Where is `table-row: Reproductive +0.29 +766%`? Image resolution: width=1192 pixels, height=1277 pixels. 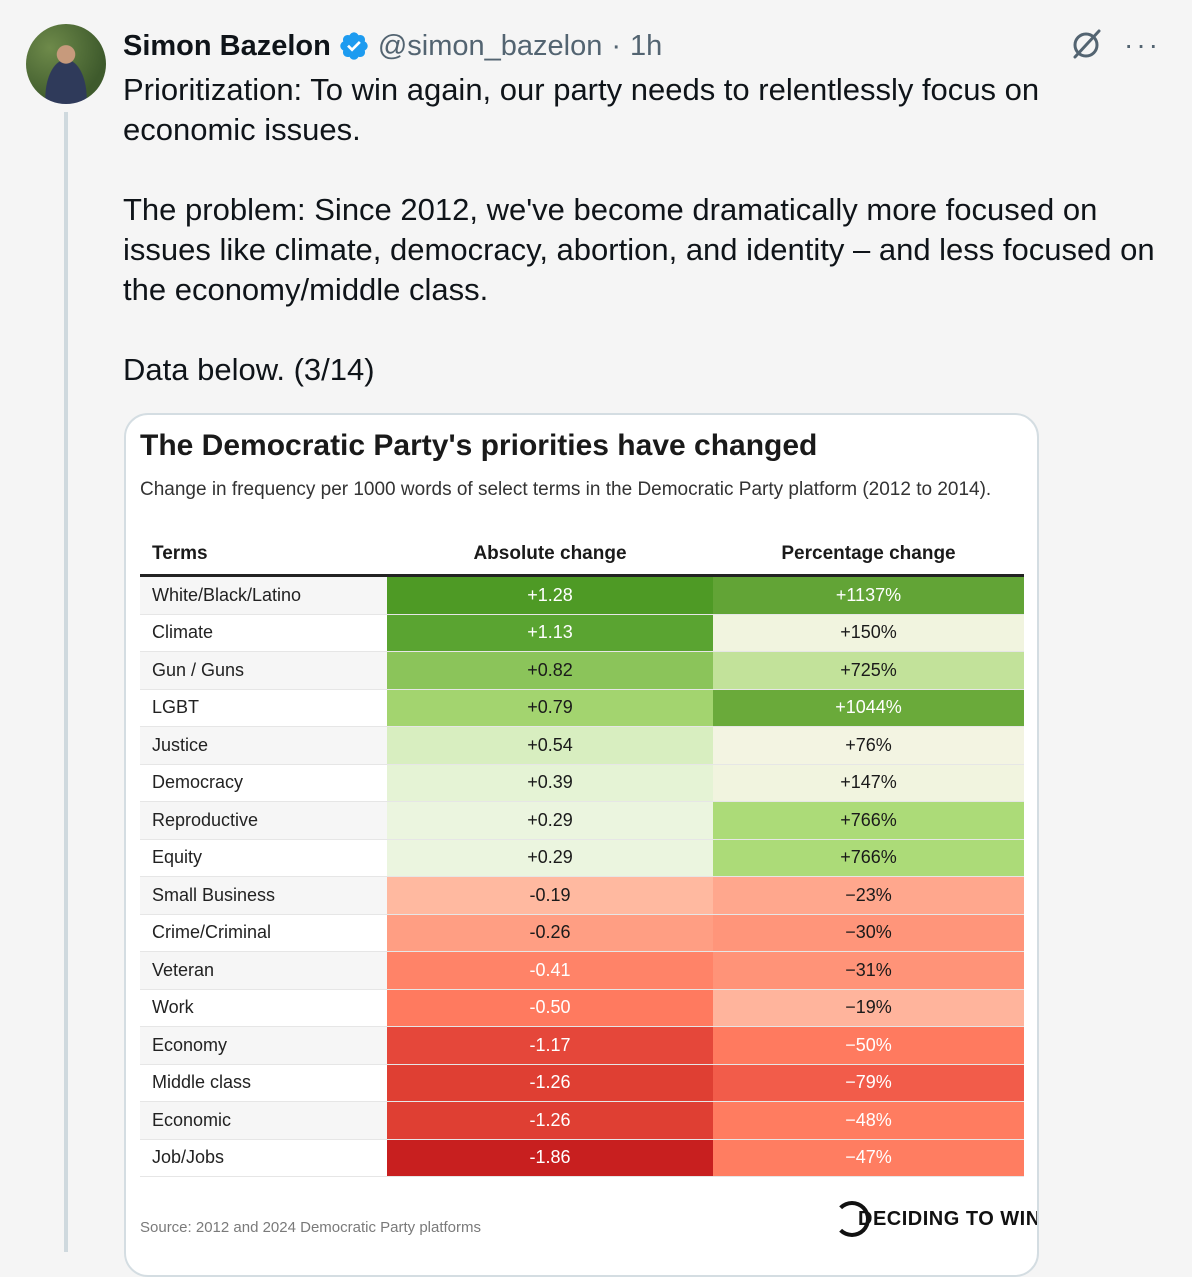
table-row: Reproductive +0.29 +766% is located at coordinates (582, 821).